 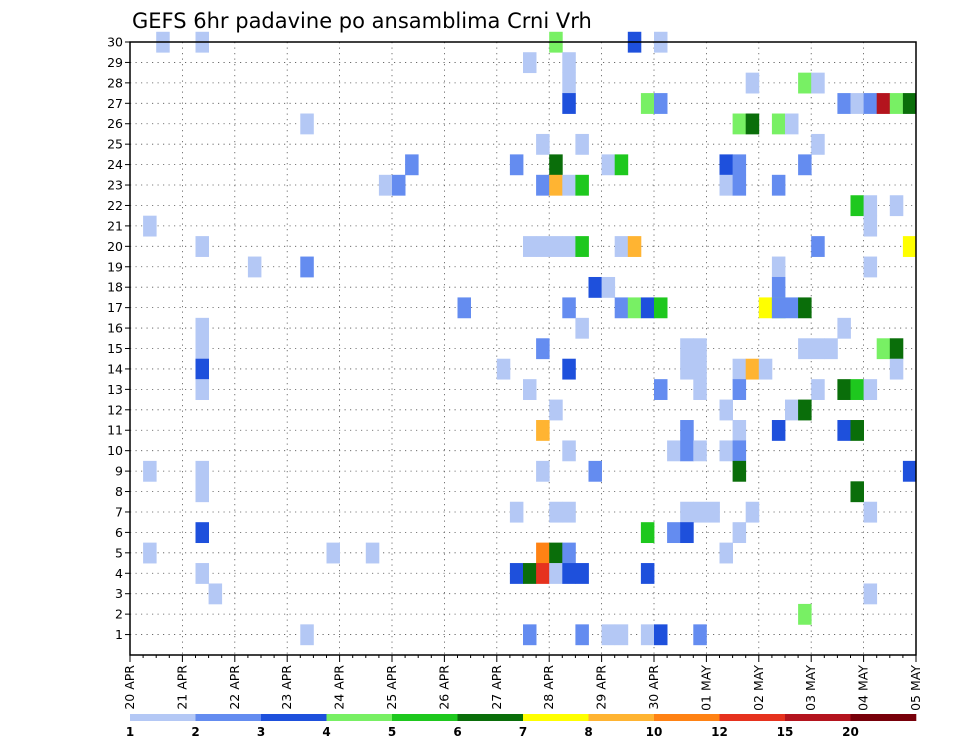 What do you see at coordinates (362, 21) in the screenshot?
I see `chart-title: GEFS 6hr padavine po ansamblima Crni Vrh` at bounding box center [362, 21].